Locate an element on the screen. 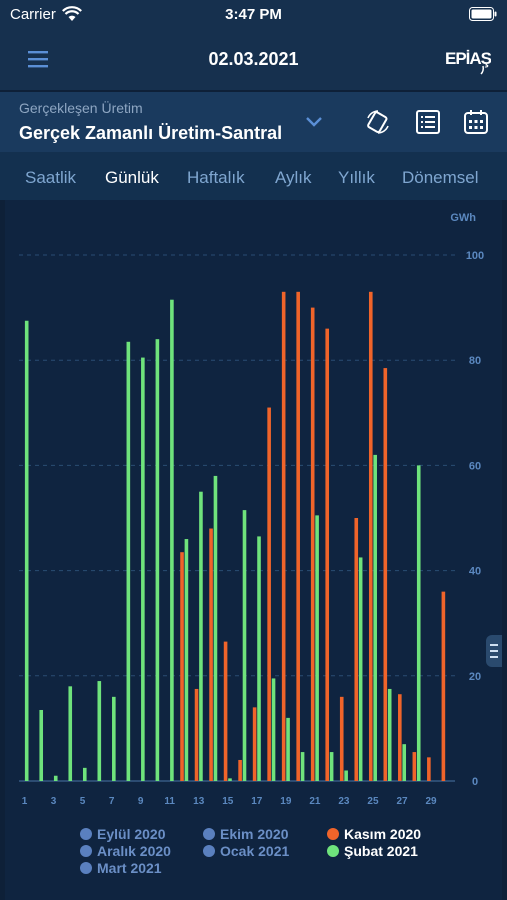 The width and height of the screenshot is (507, 900). legend-eylul-2020: Eylül 2020 is located at coordinates (123, 834).